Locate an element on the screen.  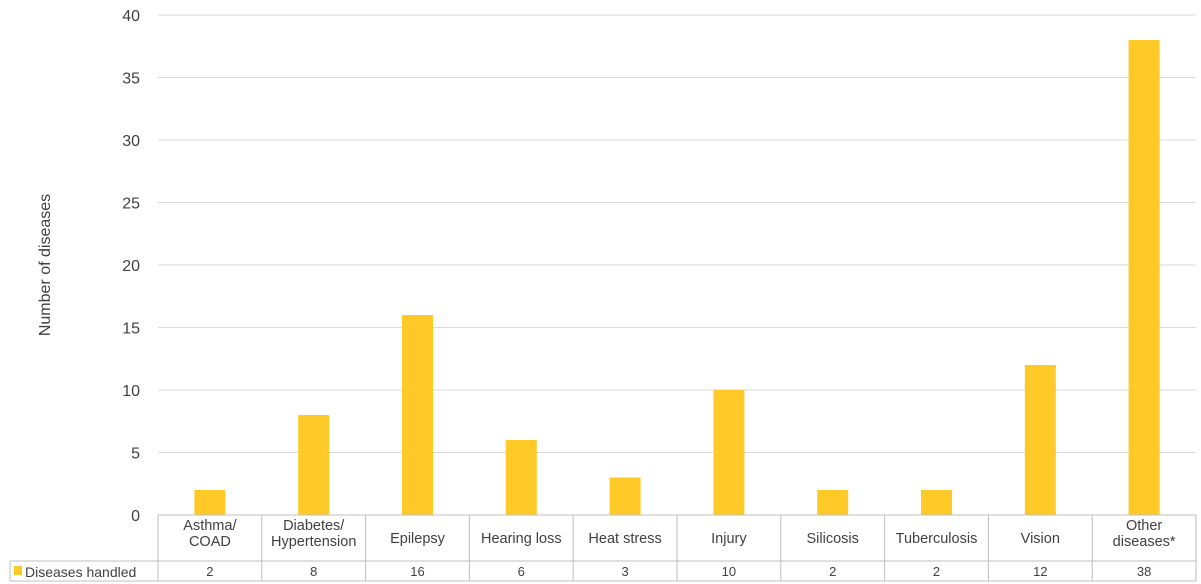
x-tick-label: Tuberculosis is located at coordinates (937, 539).